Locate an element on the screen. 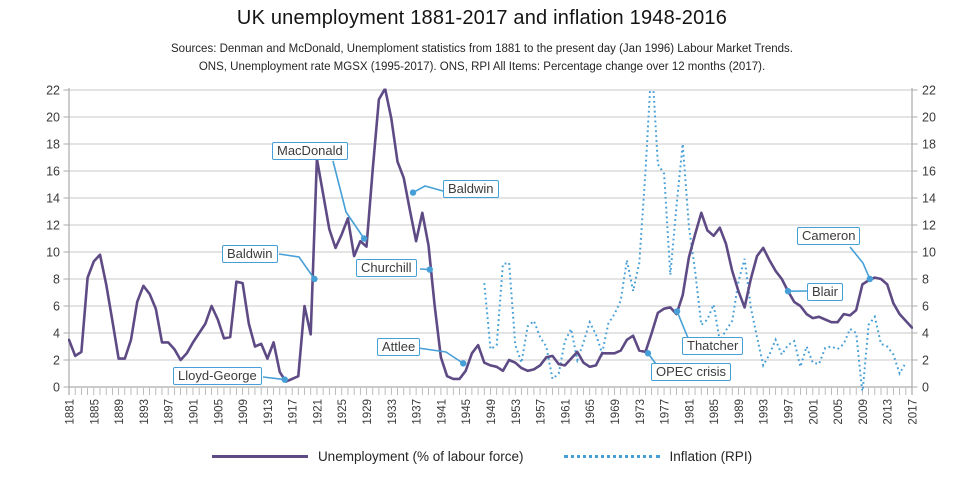 Image resolution: width=964 pixels, height=486 pixels. x-tick-label: 2005 is located at coordinates (839, 412).